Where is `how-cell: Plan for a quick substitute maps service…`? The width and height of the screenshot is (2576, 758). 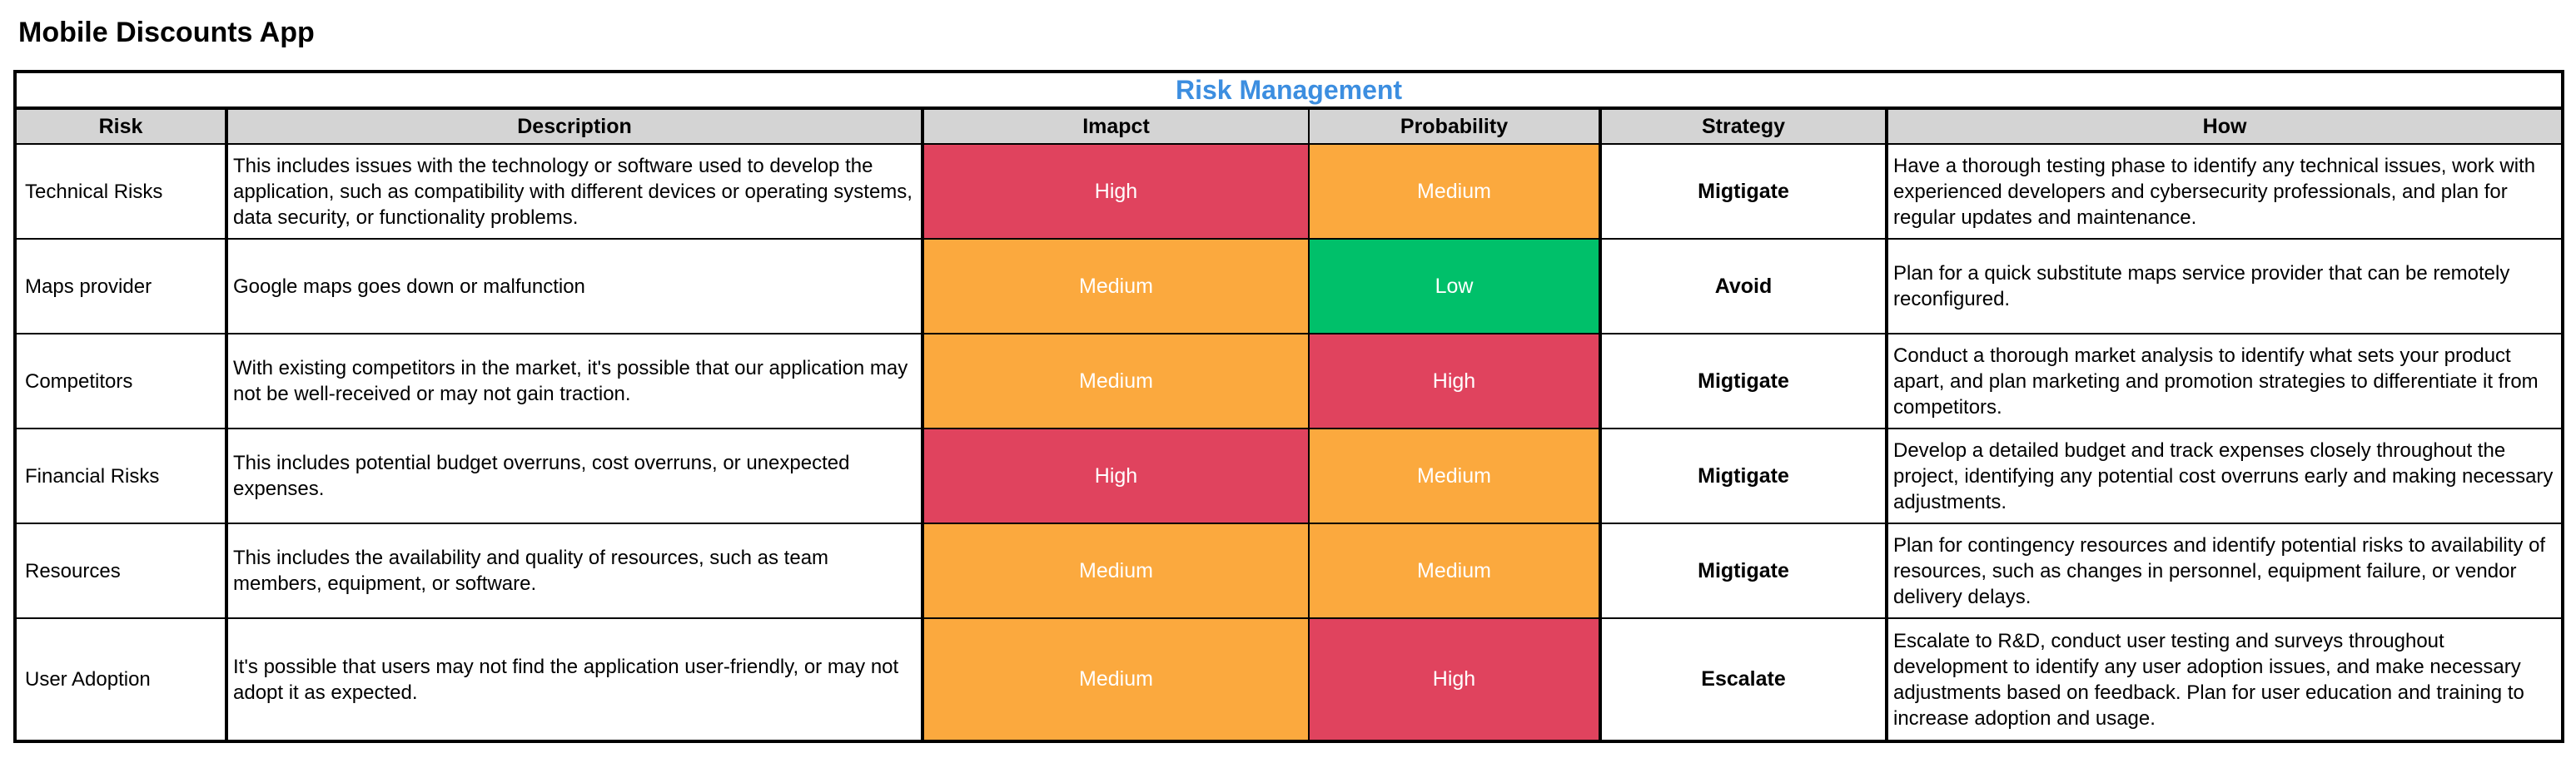
how-cell: Plan for a quick substitute maps service… is located at coordinates (2225, 286).